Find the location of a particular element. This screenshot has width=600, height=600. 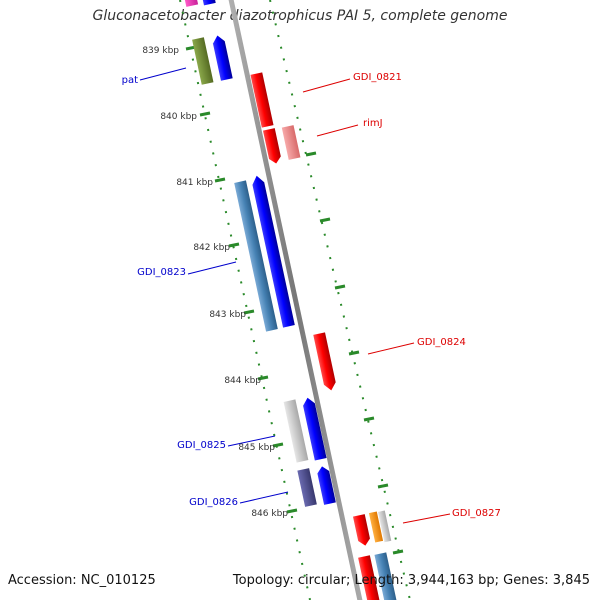

gene-GDI_0825-gray is located at coordinates (296, 431).